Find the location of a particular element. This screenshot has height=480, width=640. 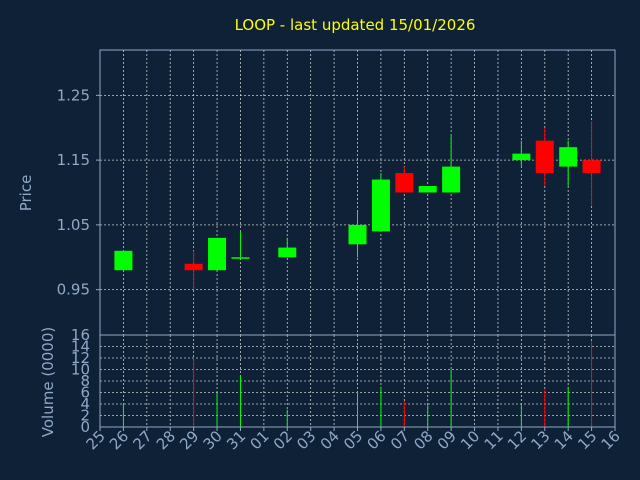

volume-axis-label: Volume (0000) is located at coordinates (48, 382).